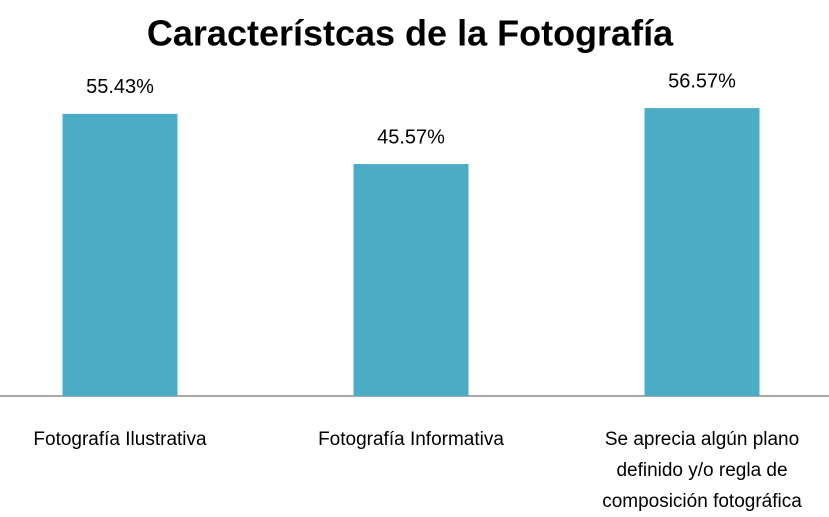  I want to click on data-label: 55.43%, so click(120, 87).